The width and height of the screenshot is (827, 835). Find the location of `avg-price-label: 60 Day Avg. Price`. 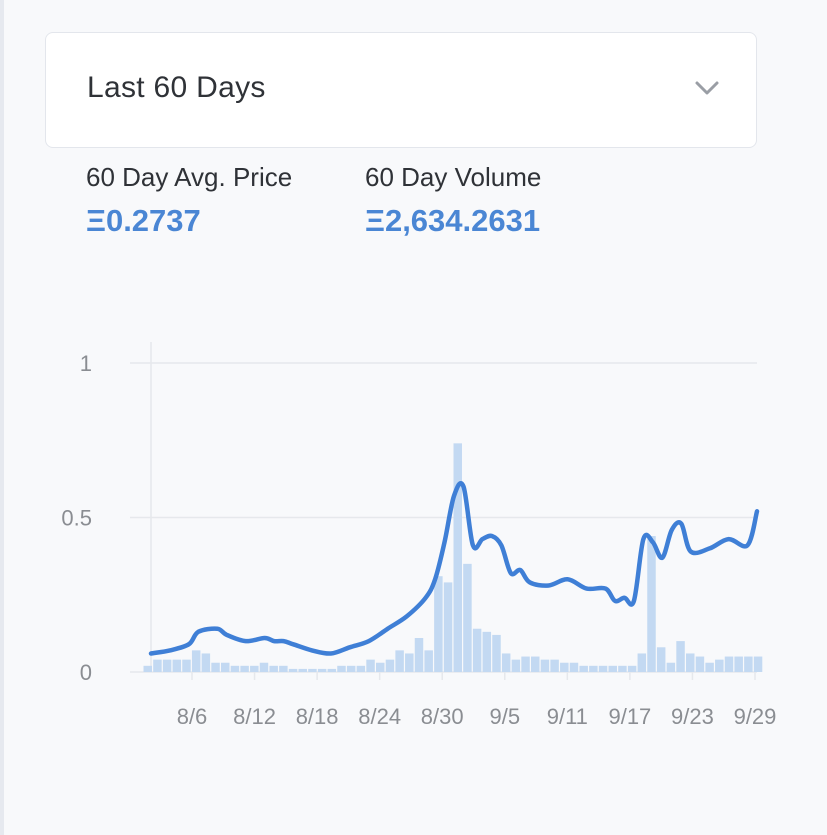

avg-price-label: 60 Day Avg. Price is located at coordinates (189, 177).